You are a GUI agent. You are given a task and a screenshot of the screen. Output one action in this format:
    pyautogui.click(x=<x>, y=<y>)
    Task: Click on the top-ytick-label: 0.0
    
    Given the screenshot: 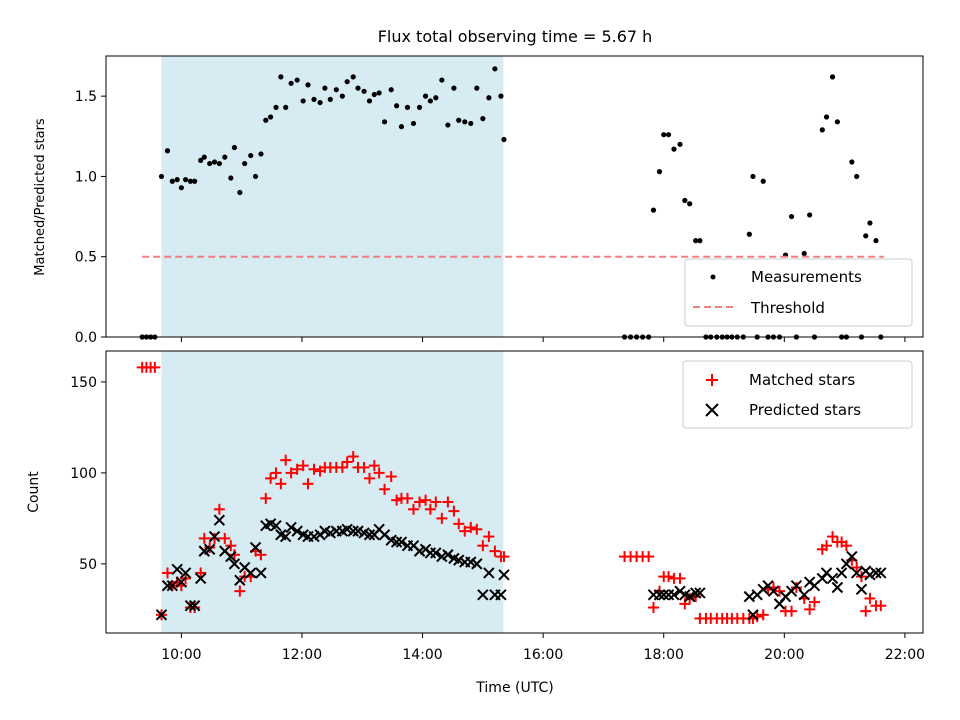 What is the action you would take?
    pyautogui.click(x=86, y=338)
    